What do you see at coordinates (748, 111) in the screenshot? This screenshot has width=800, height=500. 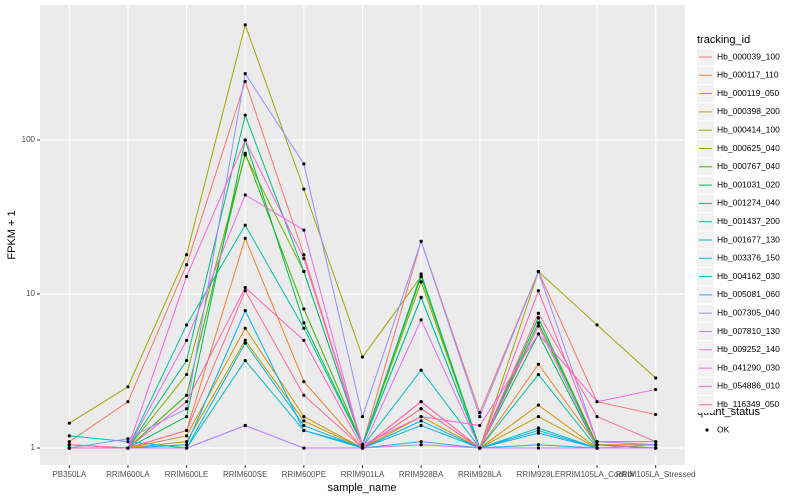 I see `legend-label: Hb_000398_200` at bounding box center [748, 111].